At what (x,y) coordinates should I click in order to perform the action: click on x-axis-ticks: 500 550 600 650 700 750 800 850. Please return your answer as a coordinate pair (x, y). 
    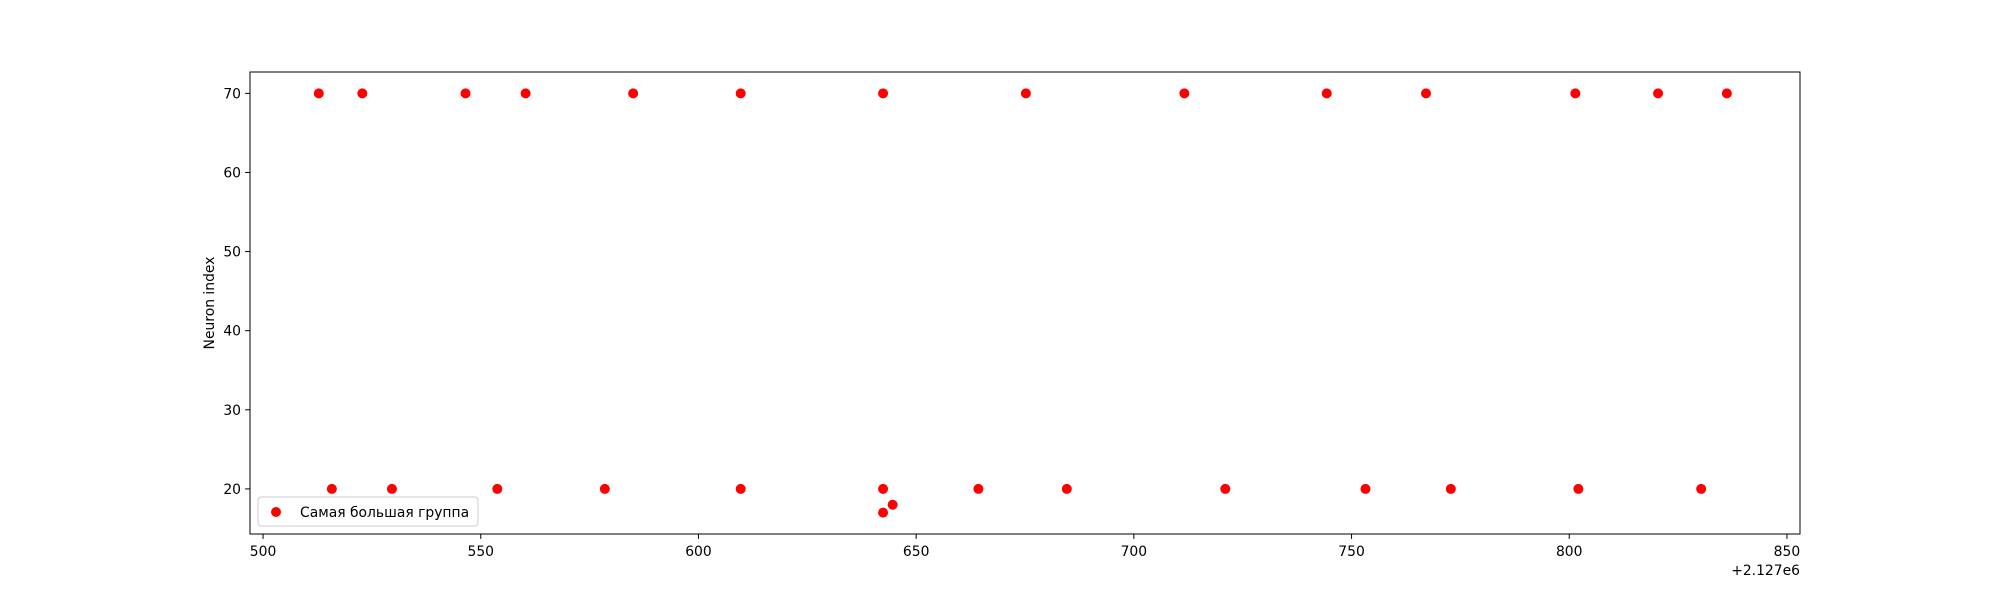
    Looking at the image, I should click on (1025, 547).